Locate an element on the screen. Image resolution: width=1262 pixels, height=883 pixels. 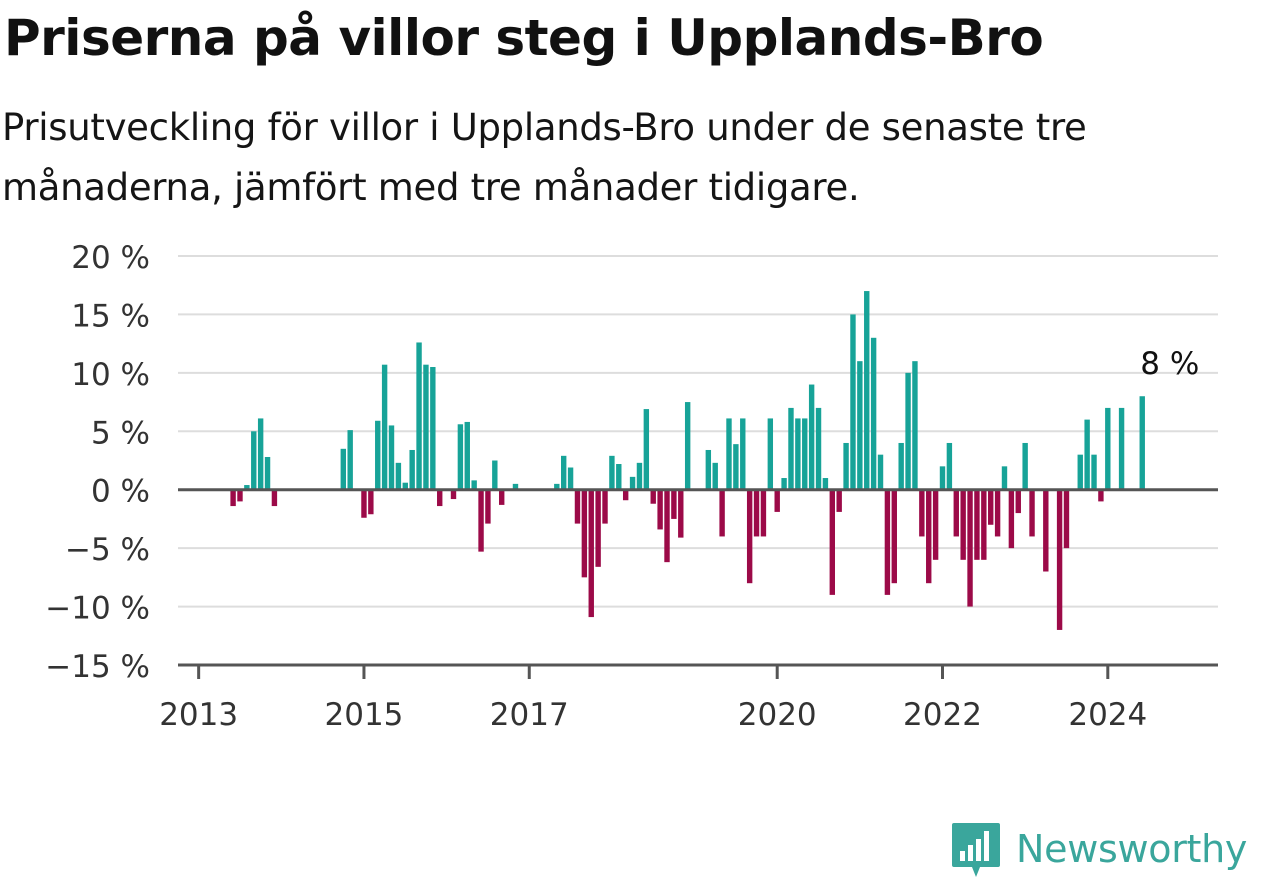
y-tick-label: 15 % is located at coordinates (110, 316).